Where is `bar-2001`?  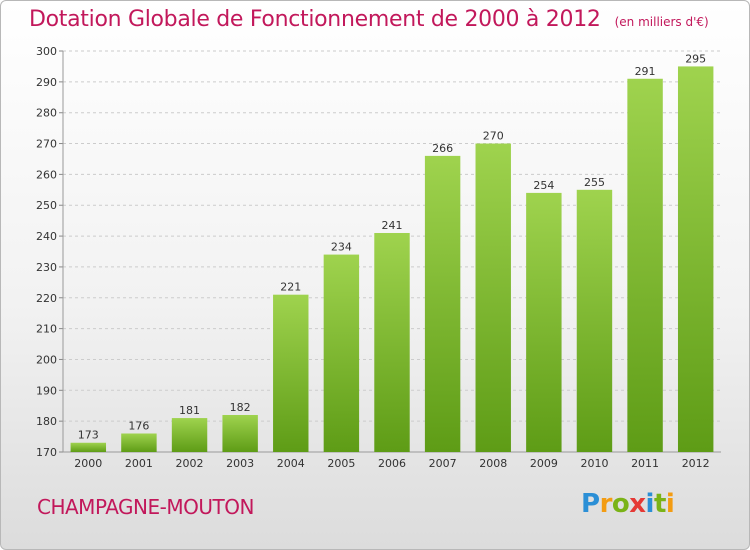 bar-2001 is located at coordinates (139, 442).